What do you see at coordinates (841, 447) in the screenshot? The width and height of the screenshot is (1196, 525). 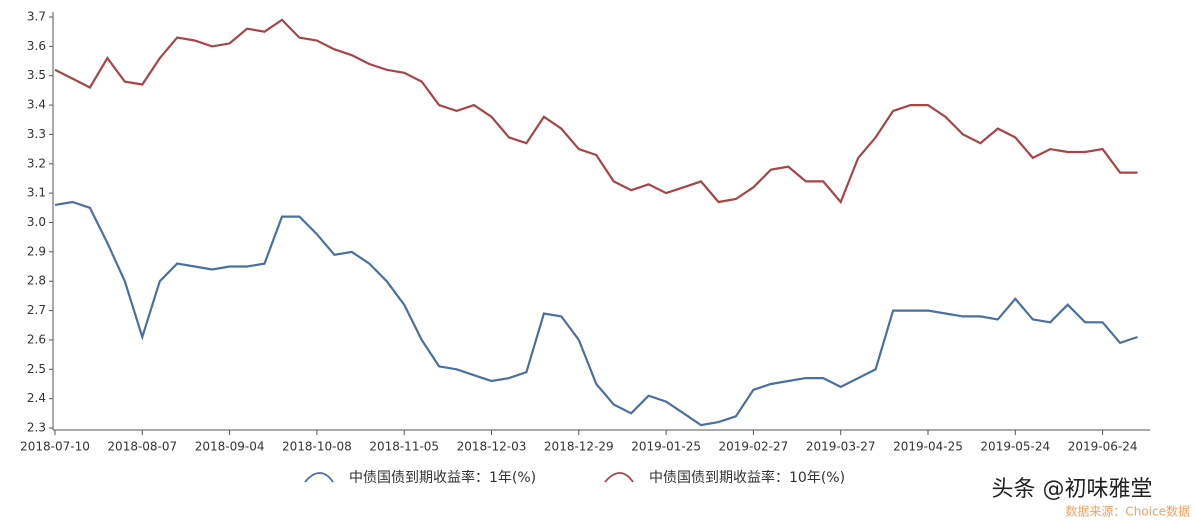 I see `x-tick-label: 2019-03-27` at bounding box center [841, 447].